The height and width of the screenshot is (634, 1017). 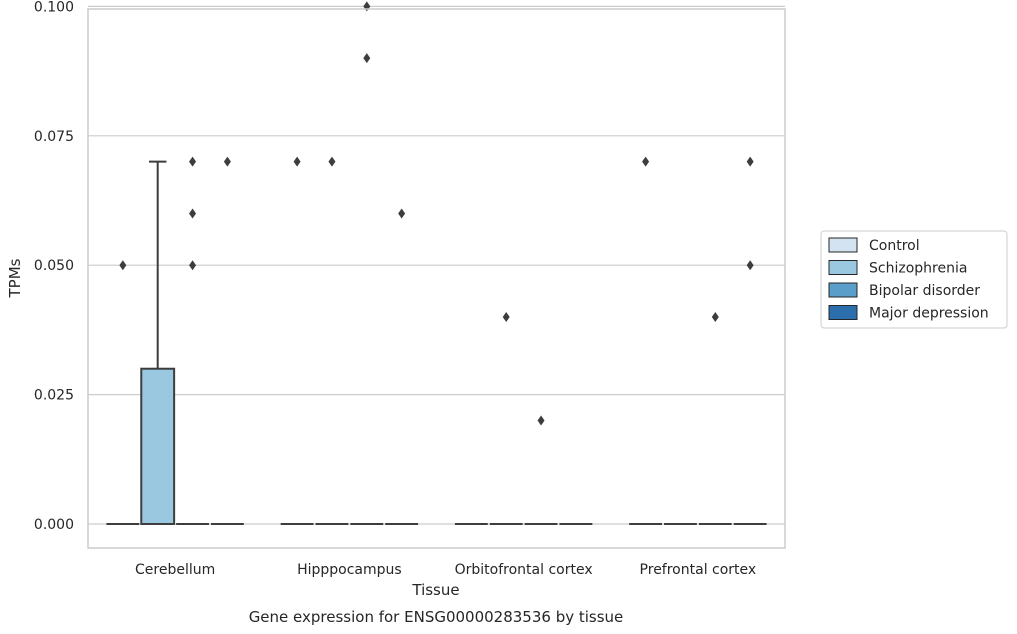 I want to click on legend-label: Control, so click(x=894, y=246).